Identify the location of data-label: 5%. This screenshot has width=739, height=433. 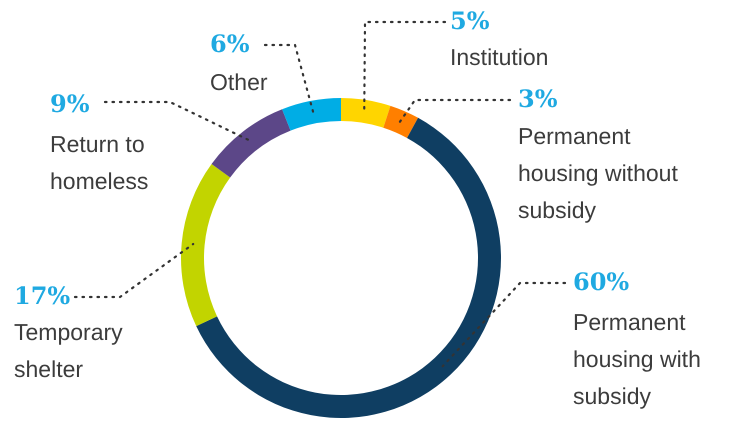
(470, 20).